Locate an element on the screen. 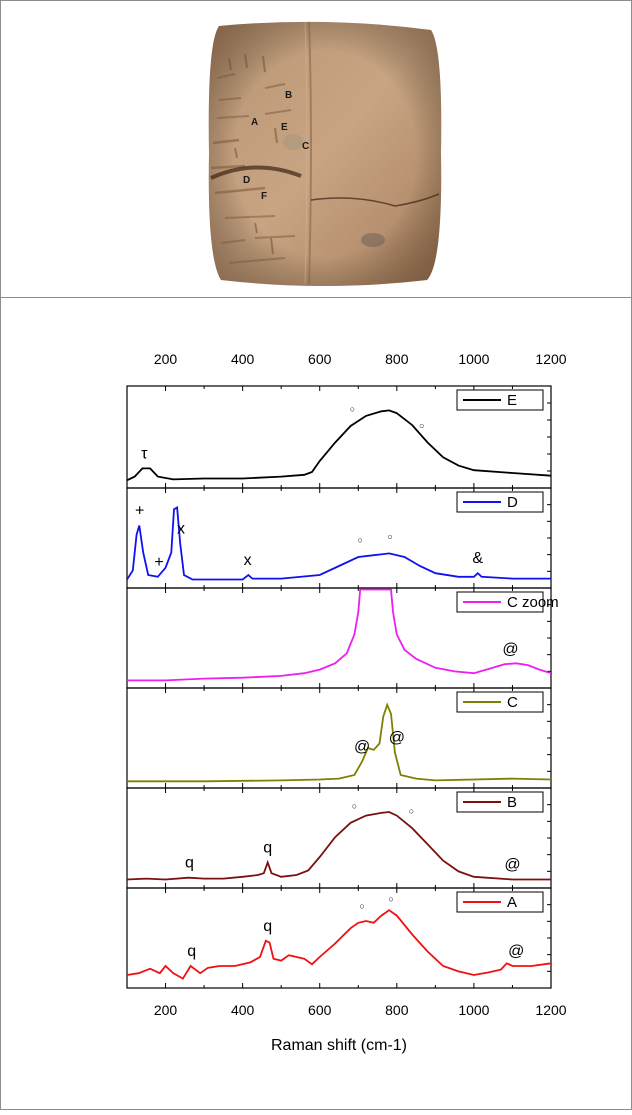 Image resolution: width=632 pixels, height=1115 pixels. top-tick-label: 800 is located at coordinates (397, 359).